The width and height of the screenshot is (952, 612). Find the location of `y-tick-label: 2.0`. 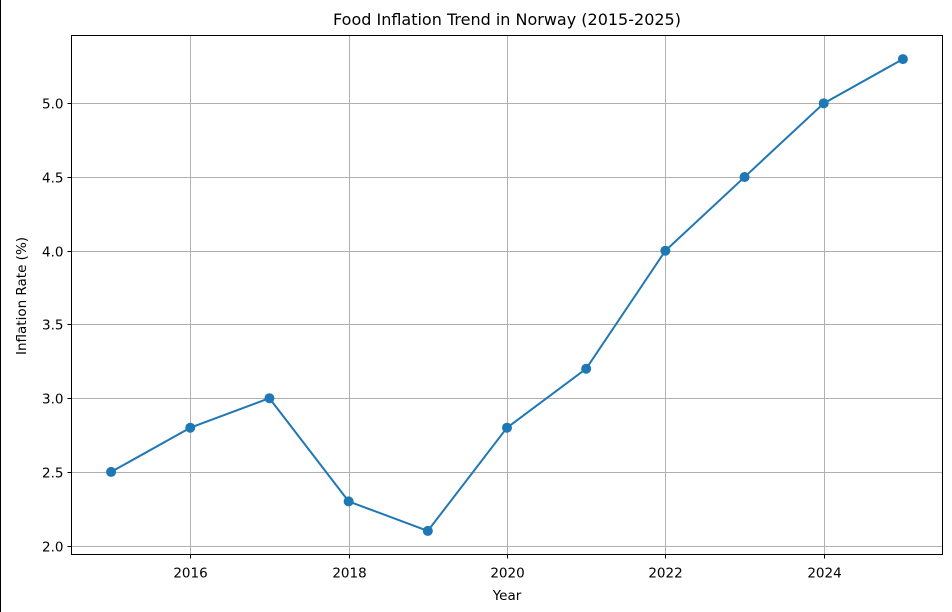

y-tick-label: 2.0 is located at coordinates (52, 548).